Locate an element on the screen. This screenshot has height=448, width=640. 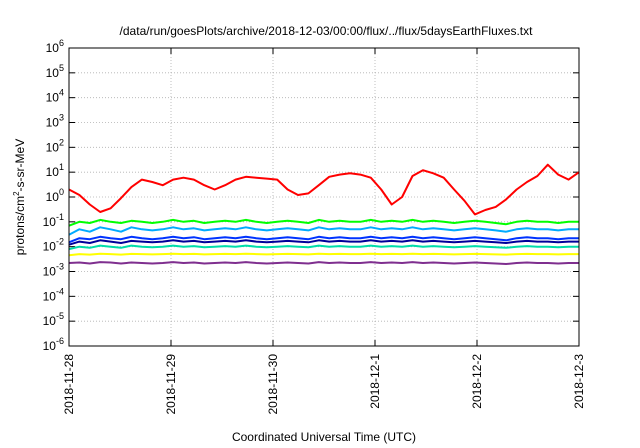
x-axis-label: Coordinated Universal Time (UTC) is located at coordinates (324, 437).